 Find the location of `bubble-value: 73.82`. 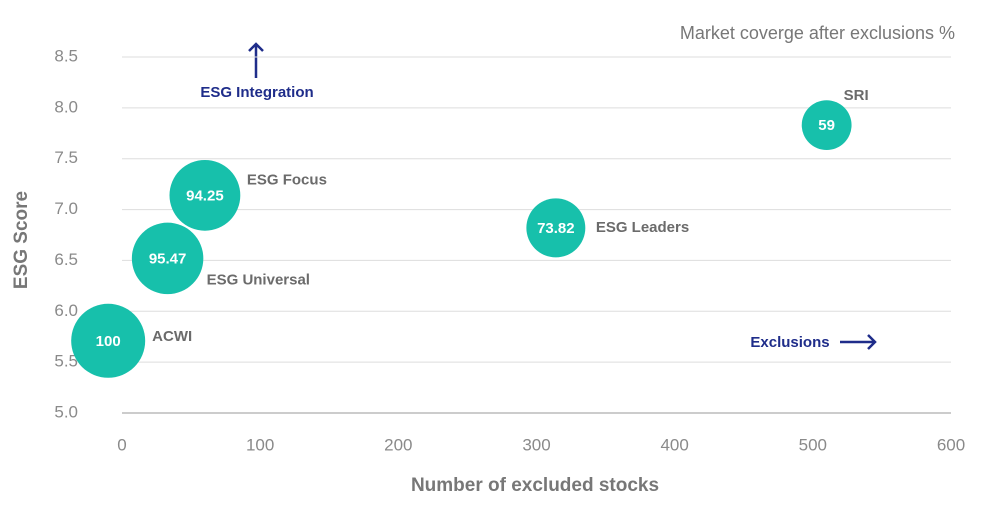

bubble-value: 73.82 is located at coordinates (556, 228).